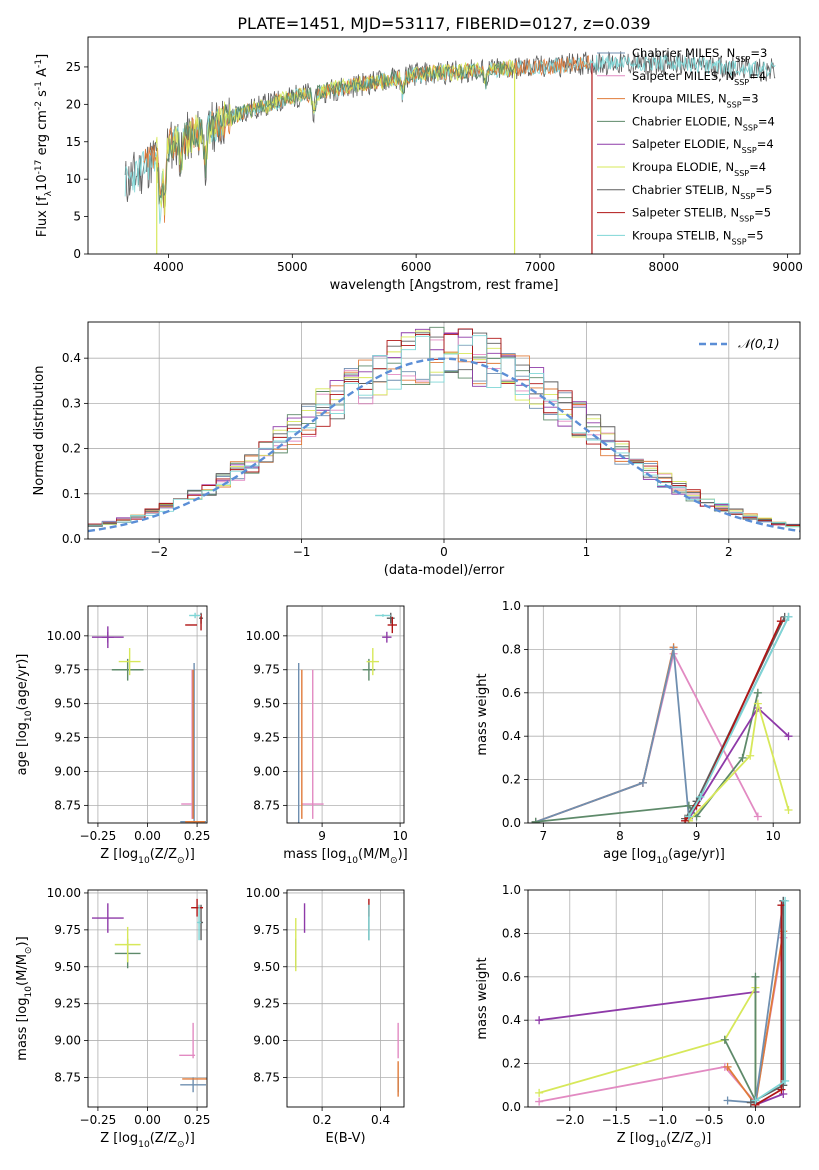 The height and width of the screenshot is (1170, 819). I want to click on x-tick-label: 4000, so click(168, 267).